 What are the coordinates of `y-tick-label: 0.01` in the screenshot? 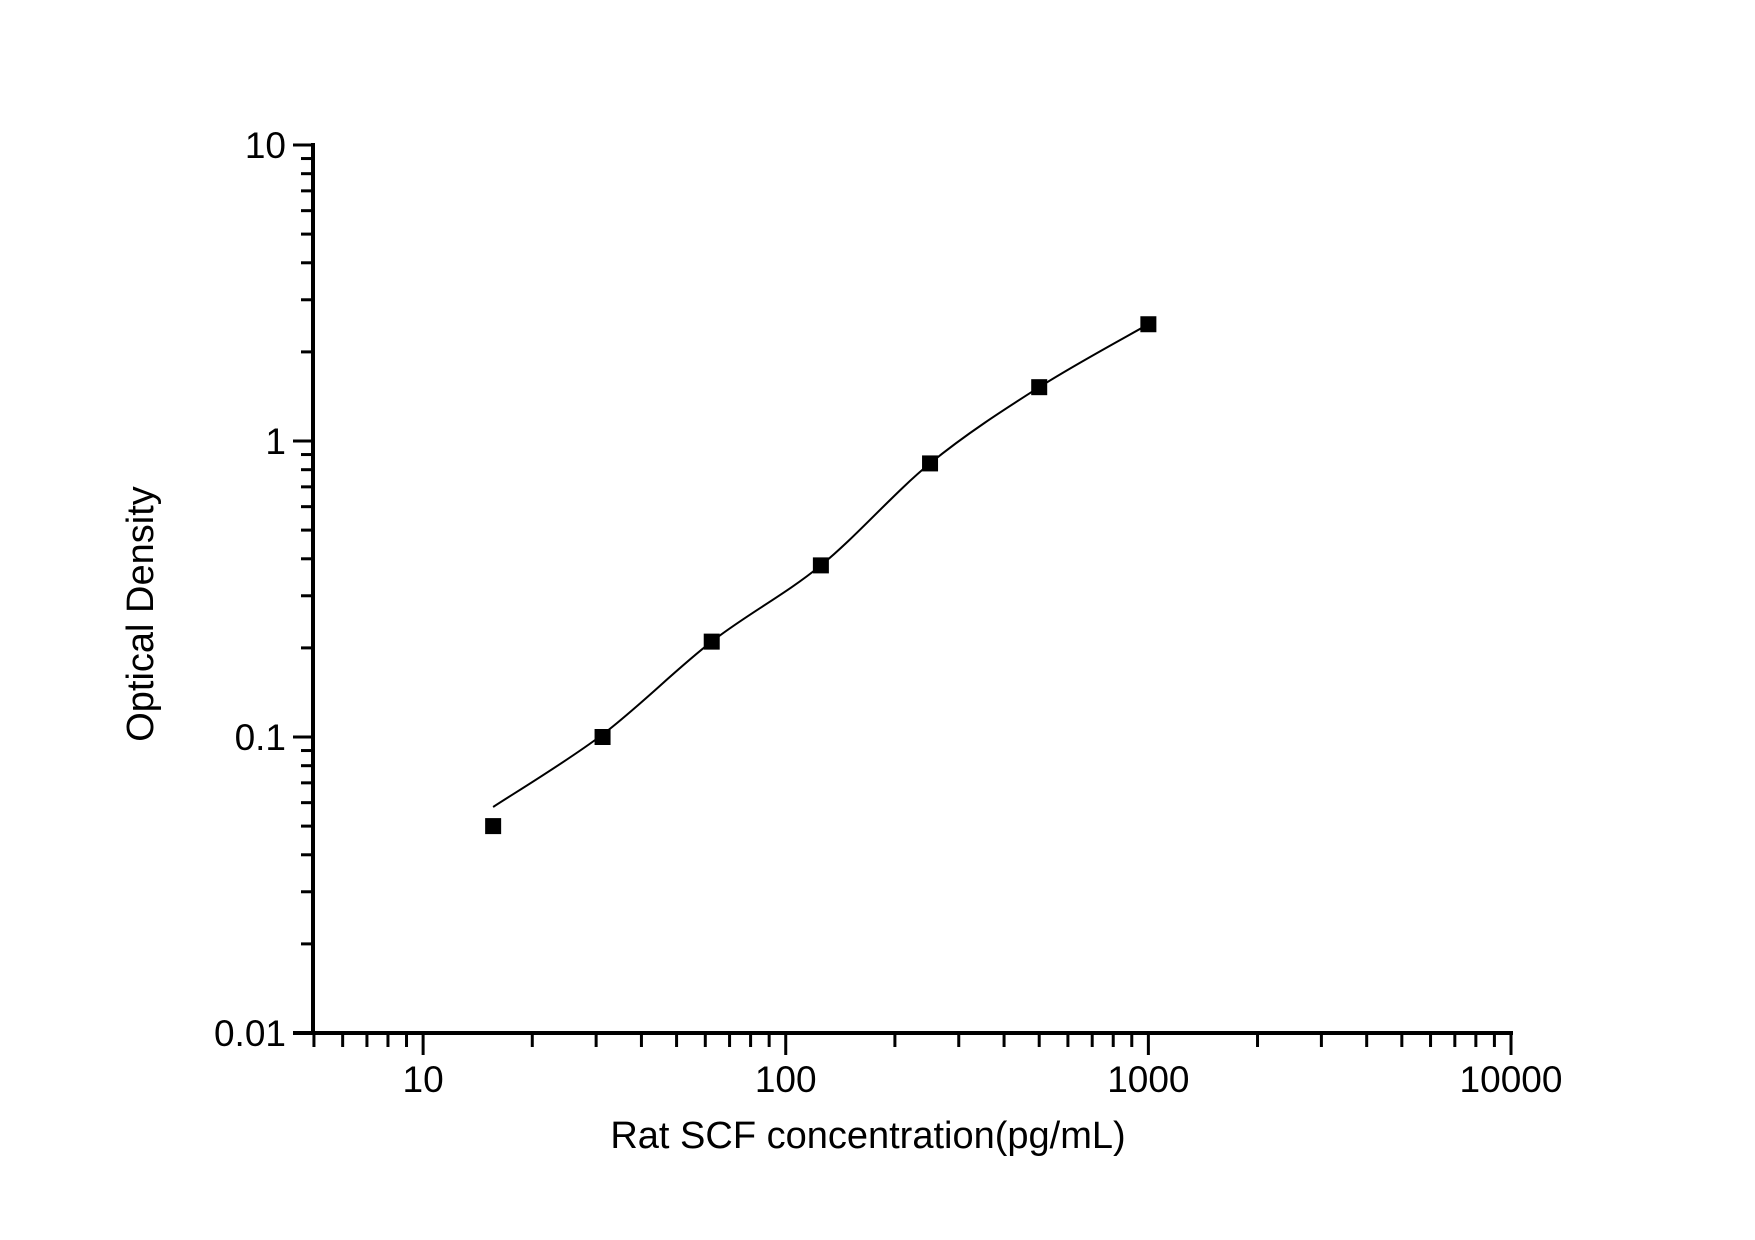 It's located at (250, 1033).